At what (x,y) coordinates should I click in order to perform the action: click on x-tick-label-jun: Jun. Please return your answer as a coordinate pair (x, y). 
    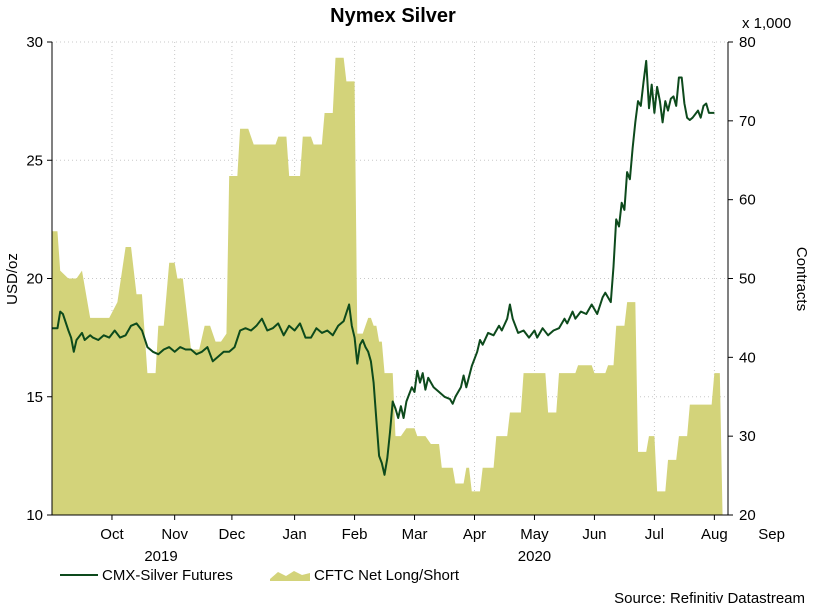
    Looking at the image, I should click on (594, 534).